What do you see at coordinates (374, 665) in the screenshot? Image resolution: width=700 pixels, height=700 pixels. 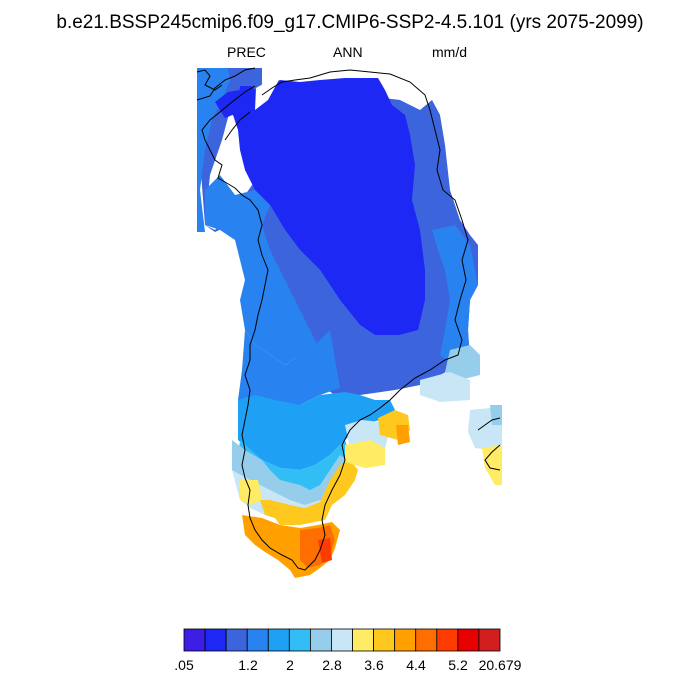 I see `colorbar-tick-label: 3.6` at bounding box center [374, 665].